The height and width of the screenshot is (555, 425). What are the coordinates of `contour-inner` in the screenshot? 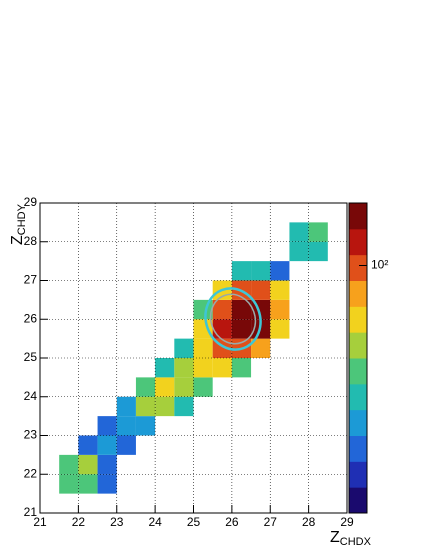 It's located at (233, 319).